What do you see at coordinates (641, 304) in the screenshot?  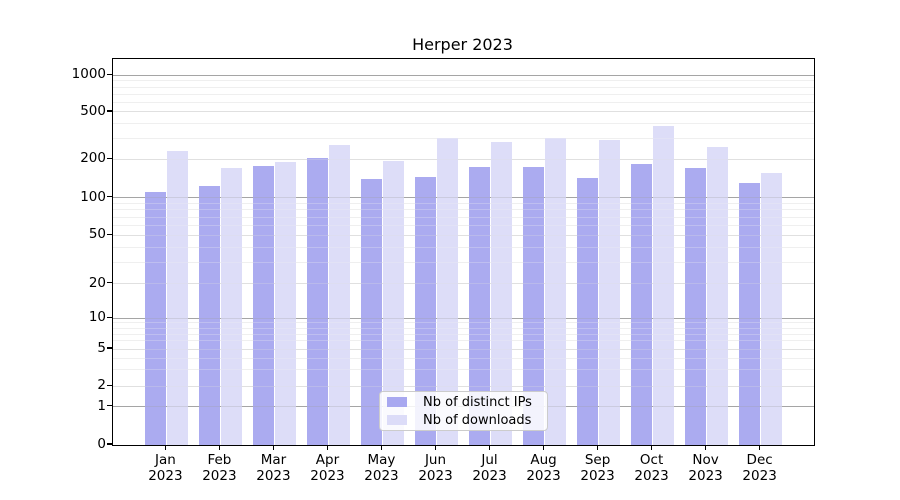 I see `bar-oct-distinct-ips` at bounding box center [641, 304].